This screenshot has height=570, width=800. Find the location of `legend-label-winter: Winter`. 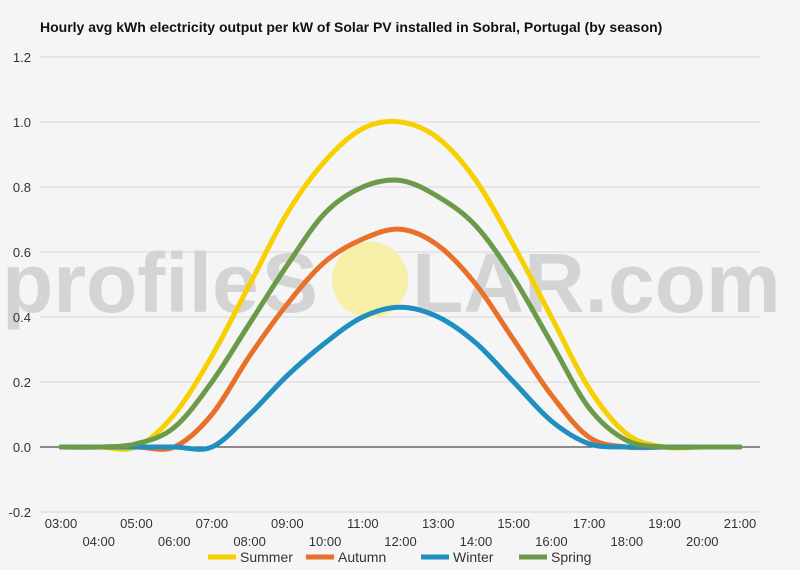

legend-label-winter: Winter is located at coordinates (473, 557).